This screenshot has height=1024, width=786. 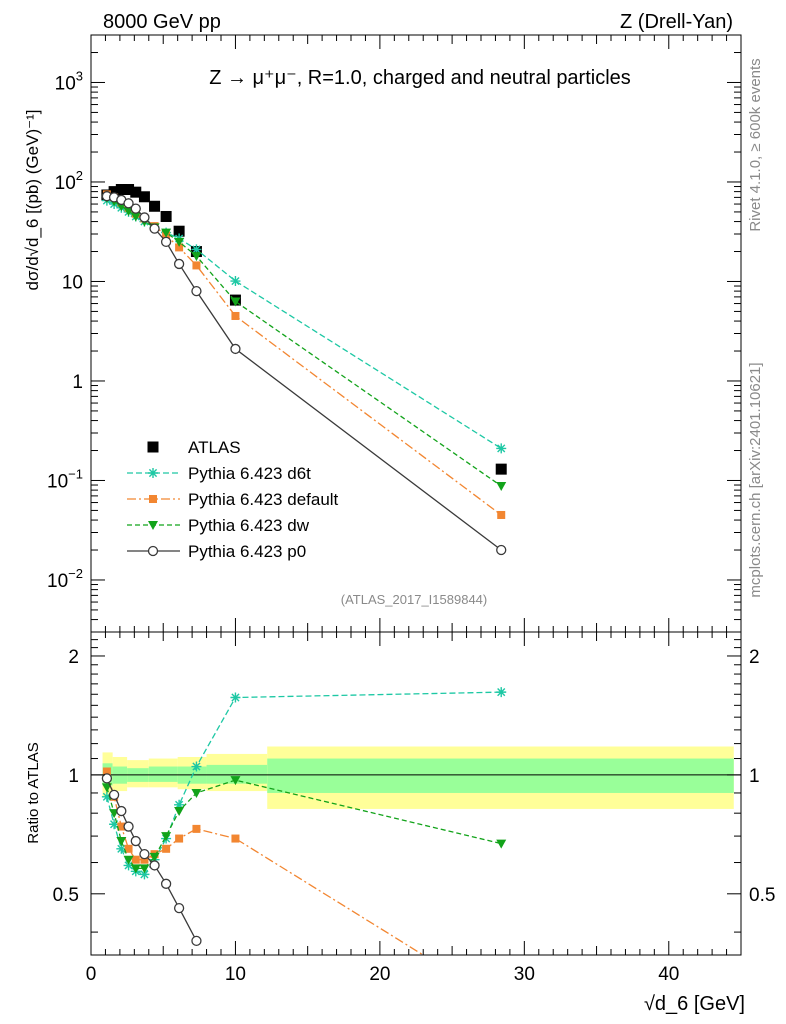 I want to click on ratio-series-pythia-6-423-dw, so click(x=304, y=825).